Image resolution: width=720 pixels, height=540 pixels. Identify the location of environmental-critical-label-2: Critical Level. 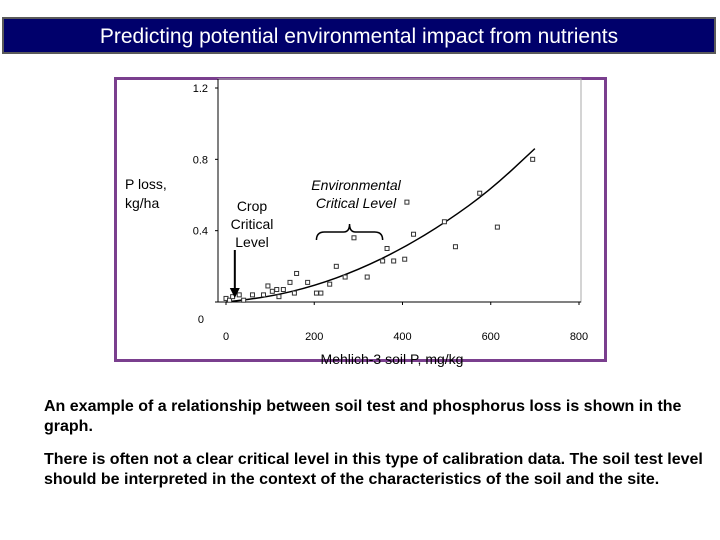
(356, 203).